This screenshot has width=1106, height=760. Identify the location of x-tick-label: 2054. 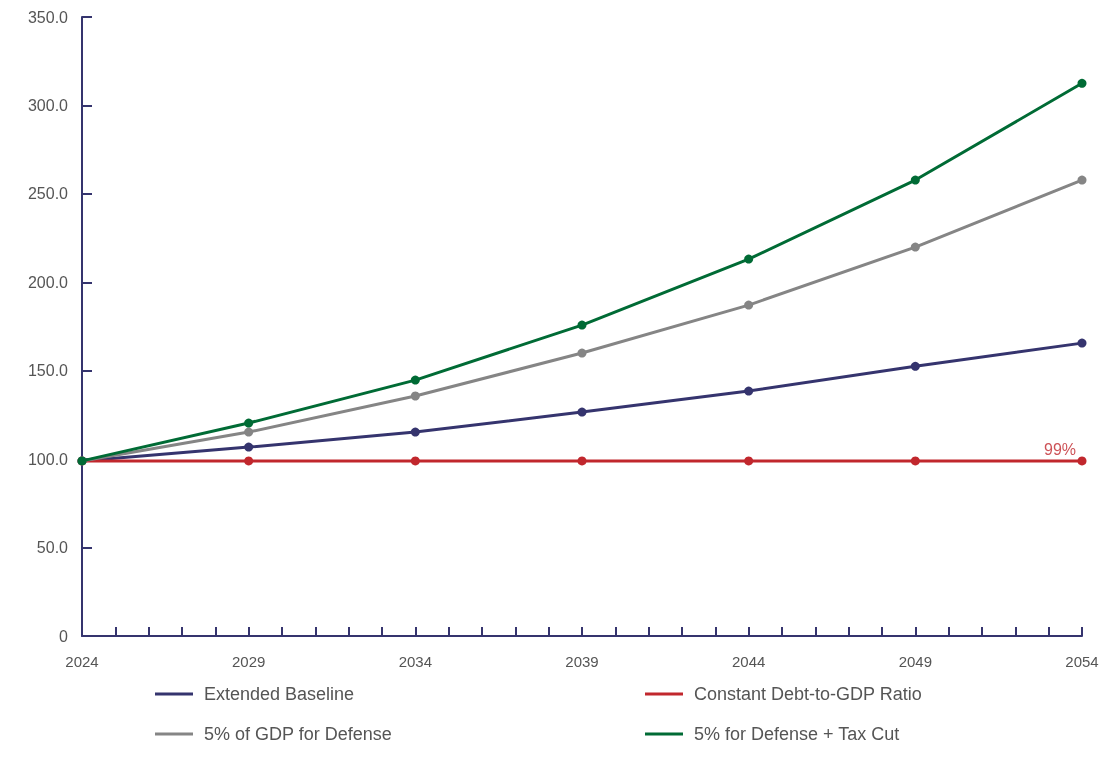
(1082, 661).